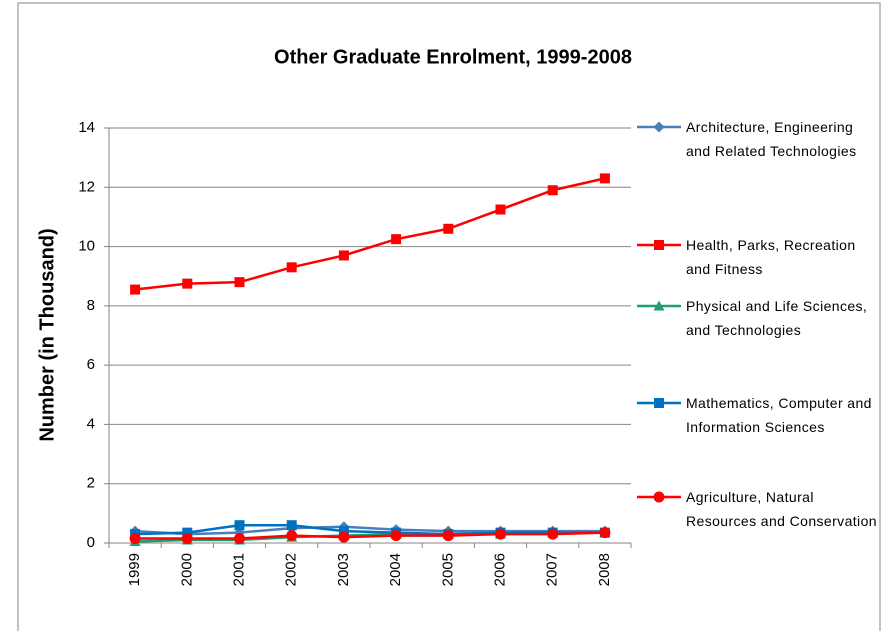  Describe the element at coordinates (291, 569) in the screenshot. I see `x-tick-label: 2002` at that location.